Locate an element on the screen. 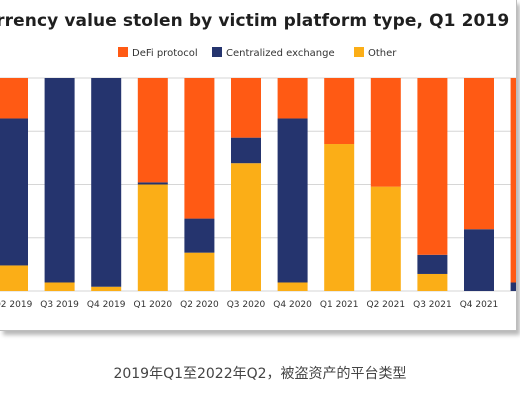 The height and width of the screenshot is (400, 520). x-tick-label: Q1 2020 is located at coordinates (153, 305).